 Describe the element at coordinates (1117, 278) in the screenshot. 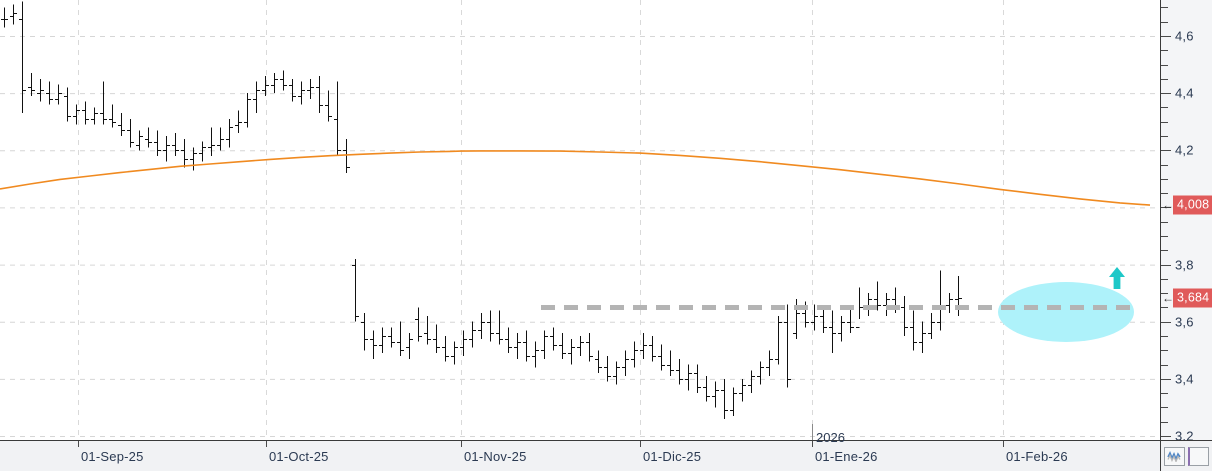

I see `bullish-up-arrow` at that location.